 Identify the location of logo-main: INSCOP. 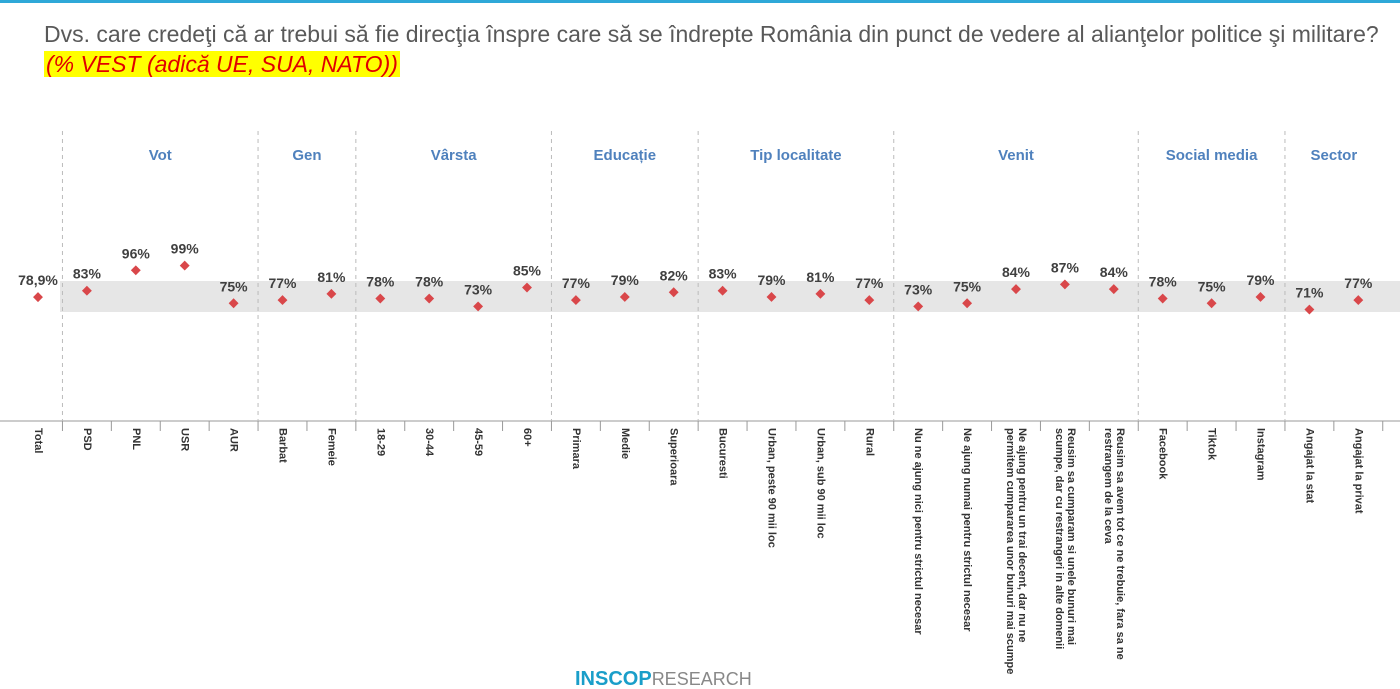
(613, 678).